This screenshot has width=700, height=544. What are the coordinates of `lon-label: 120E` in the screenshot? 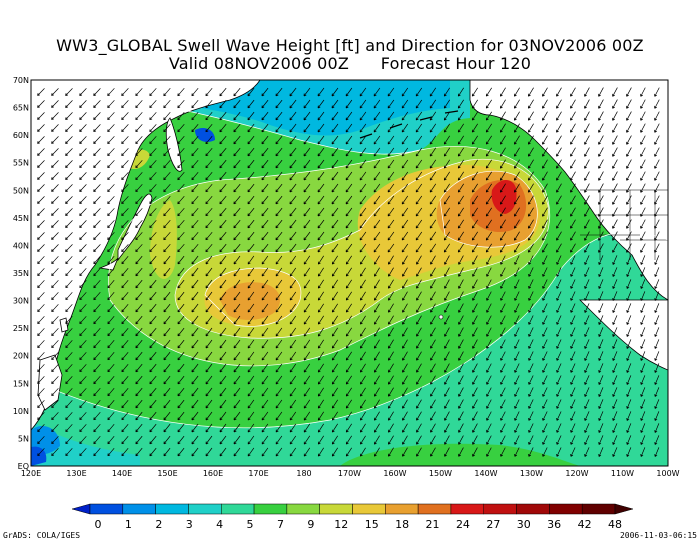 It's located at (31, 473).